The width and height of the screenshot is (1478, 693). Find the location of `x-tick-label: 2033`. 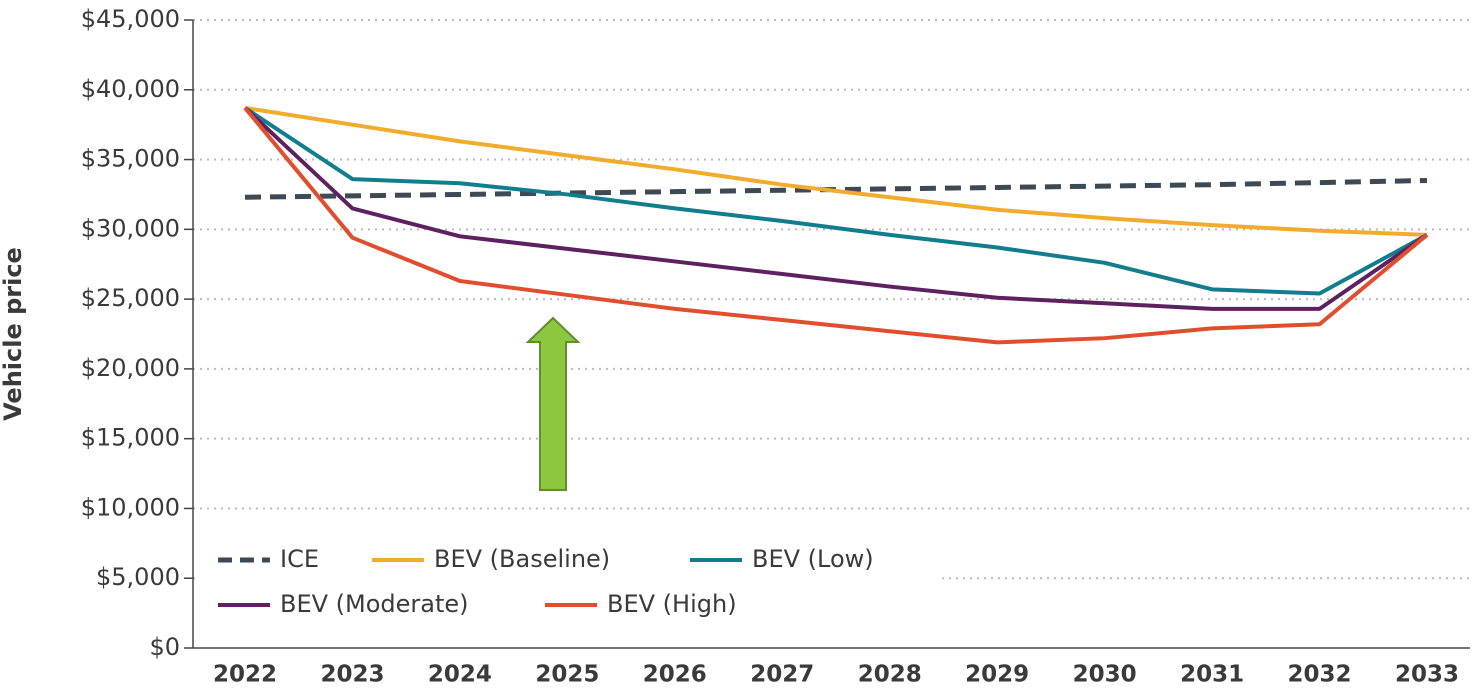

x-tick-label: 2033 is located at coordinates (1427, 675).